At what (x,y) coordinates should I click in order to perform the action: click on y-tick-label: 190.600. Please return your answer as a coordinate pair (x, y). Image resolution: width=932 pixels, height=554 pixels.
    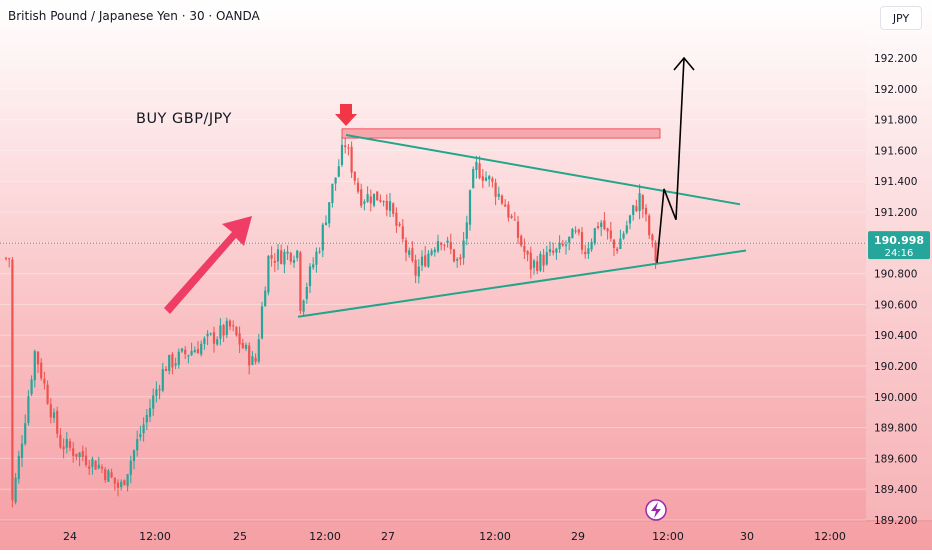
    Looking at the image, I should click on (895, 305).